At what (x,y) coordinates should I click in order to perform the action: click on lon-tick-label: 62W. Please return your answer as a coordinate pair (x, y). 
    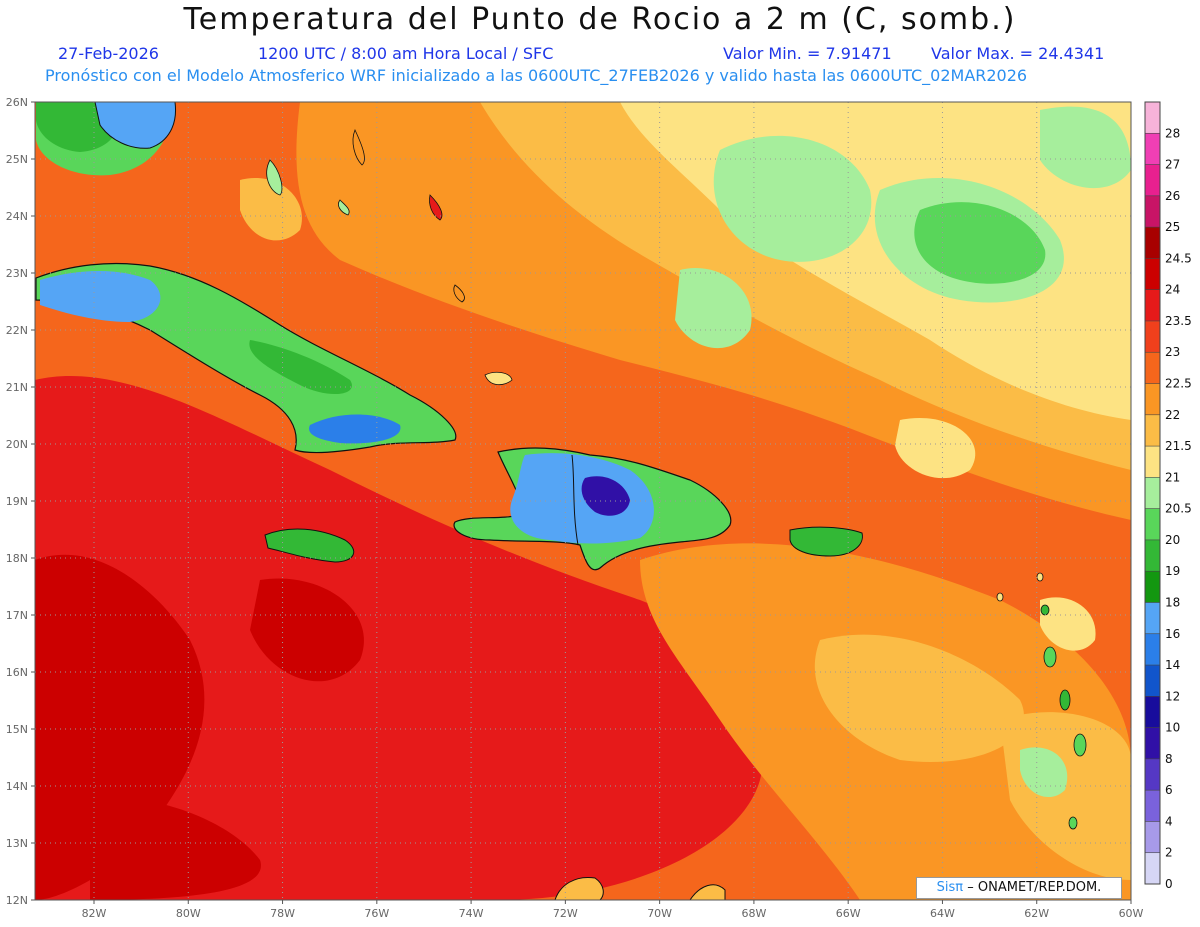
    Looking at the image, I should click on (1036, 913).